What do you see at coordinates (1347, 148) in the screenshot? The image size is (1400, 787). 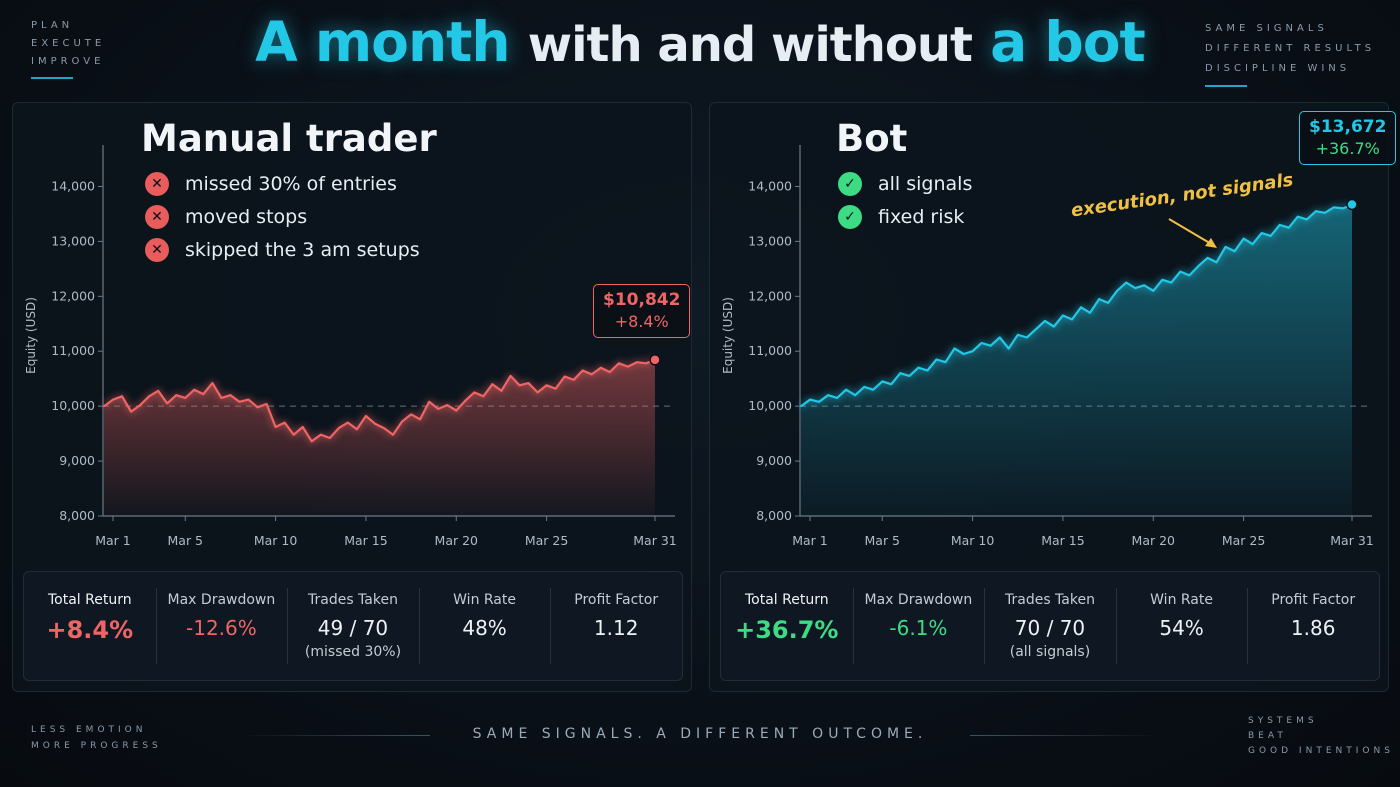 I see `callout-pct: +36.7%` at bounding box center [1347, 148].